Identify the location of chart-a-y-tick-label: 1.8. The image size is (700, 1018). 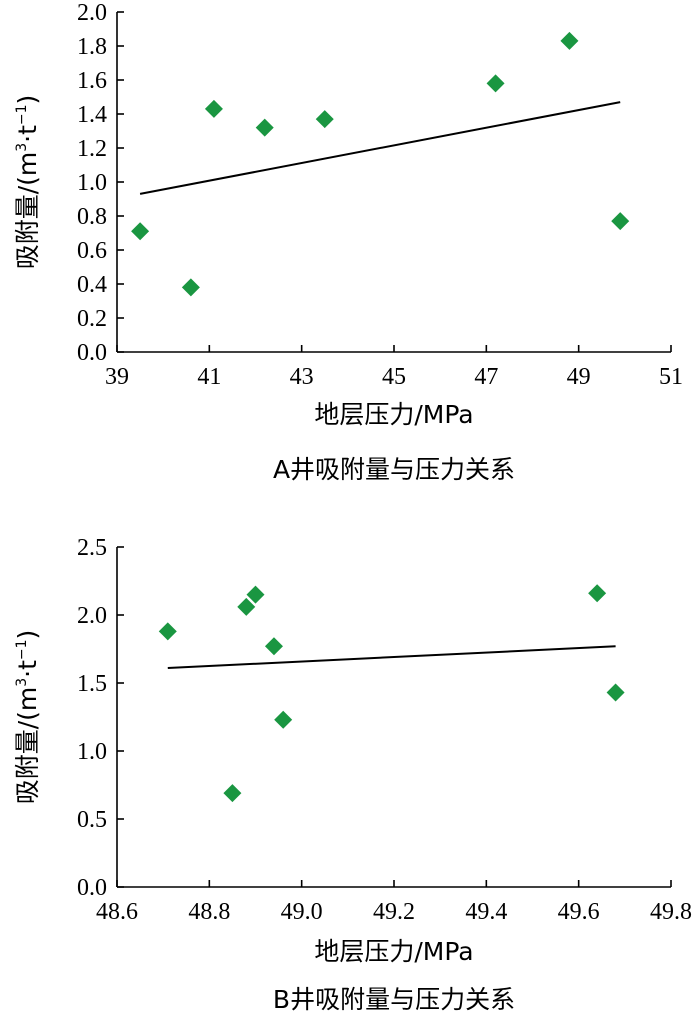
(92, 47).